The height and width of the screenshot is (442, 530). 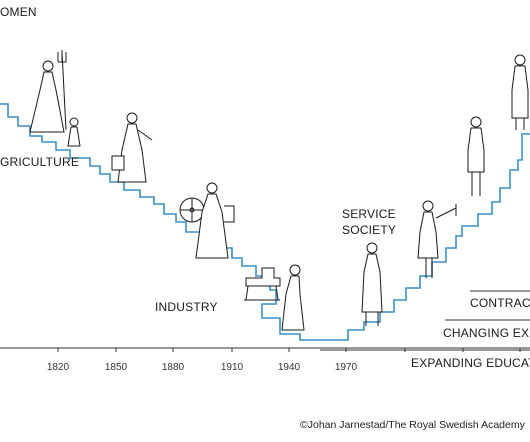 I want to click on era-label-industry: INDUSTRY, so click(x=186, y=307).